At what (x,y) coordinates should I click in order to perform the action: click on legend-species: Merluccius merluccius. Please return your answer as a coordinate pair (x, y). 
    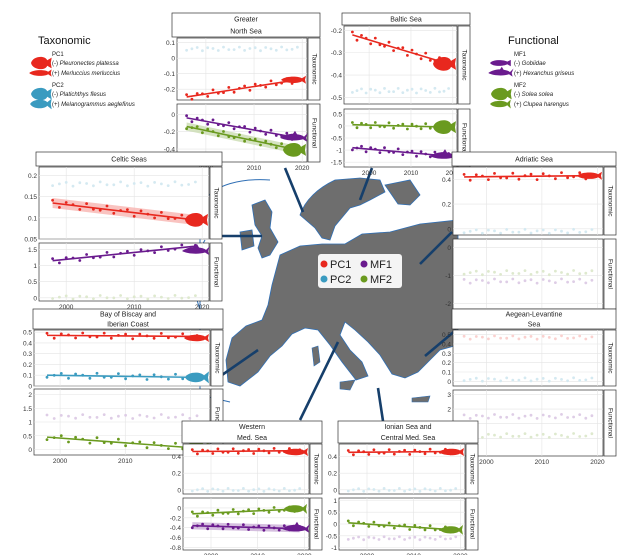
    Looking at the image, I should click on (90, 74).